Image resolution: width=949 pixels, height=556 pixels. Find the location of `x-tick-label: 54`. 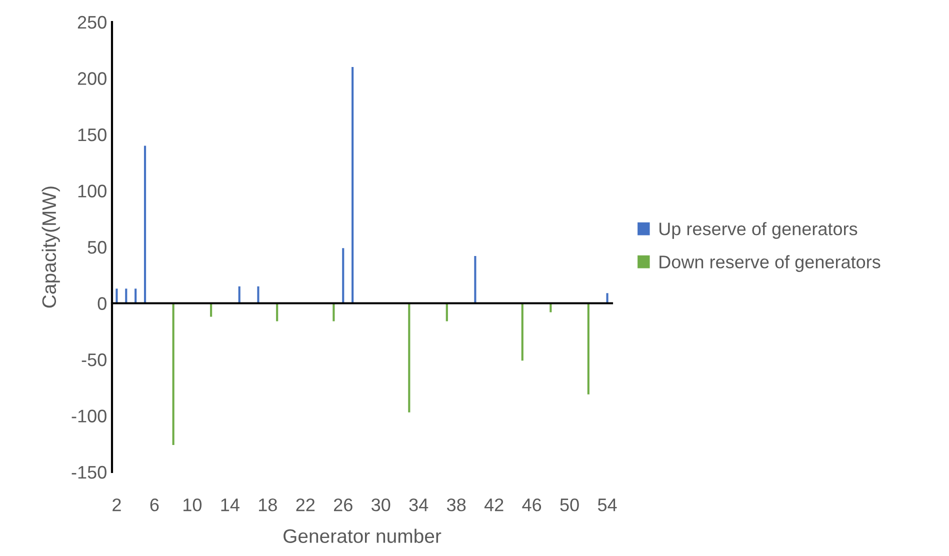

x-tick-label: 54 is located at coordinates (607, 505).